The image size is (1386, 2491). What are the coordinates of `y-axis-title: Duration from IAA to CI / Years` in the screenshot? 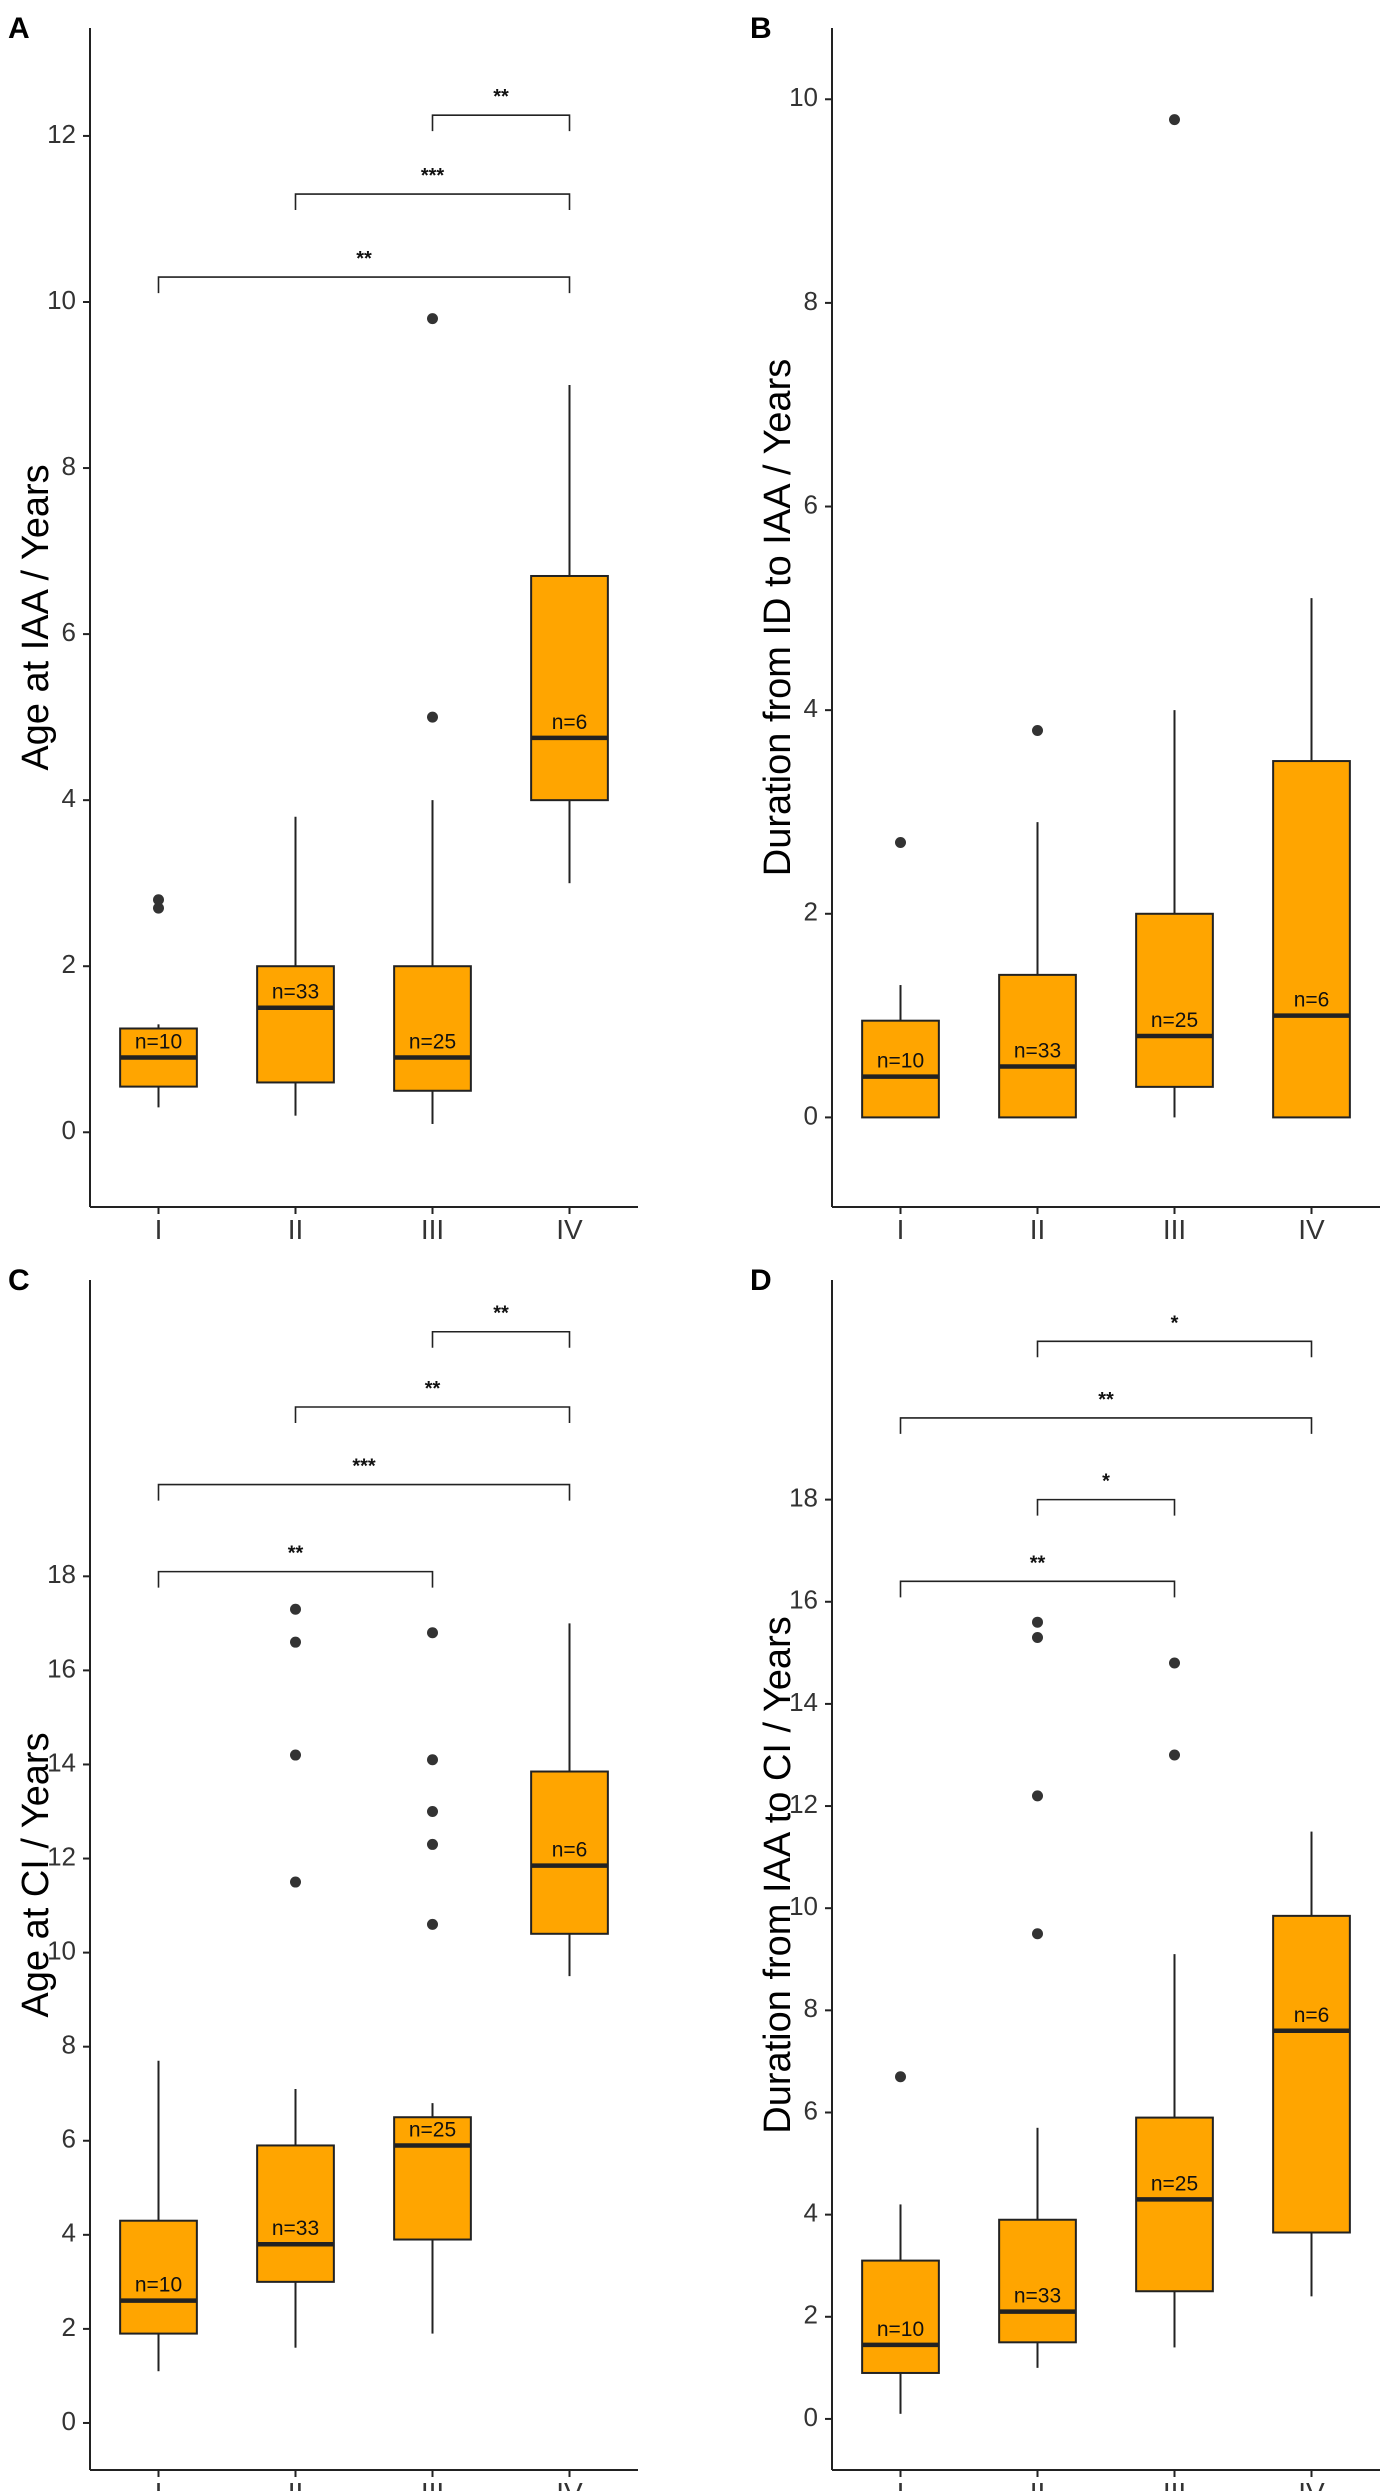 It's located at (778, 1874).